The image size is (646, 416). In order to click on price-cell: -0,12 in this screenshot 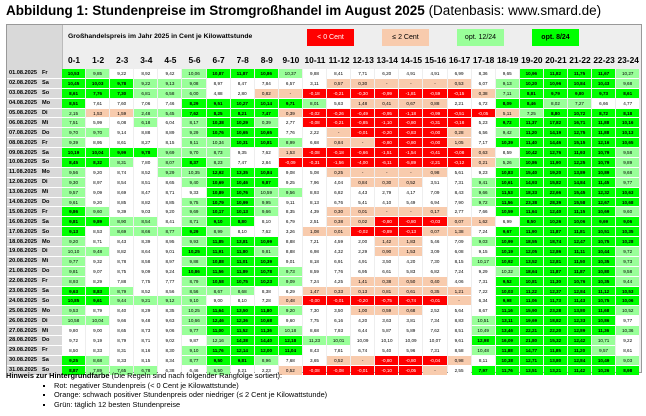, I will do `click(459, 163)`.